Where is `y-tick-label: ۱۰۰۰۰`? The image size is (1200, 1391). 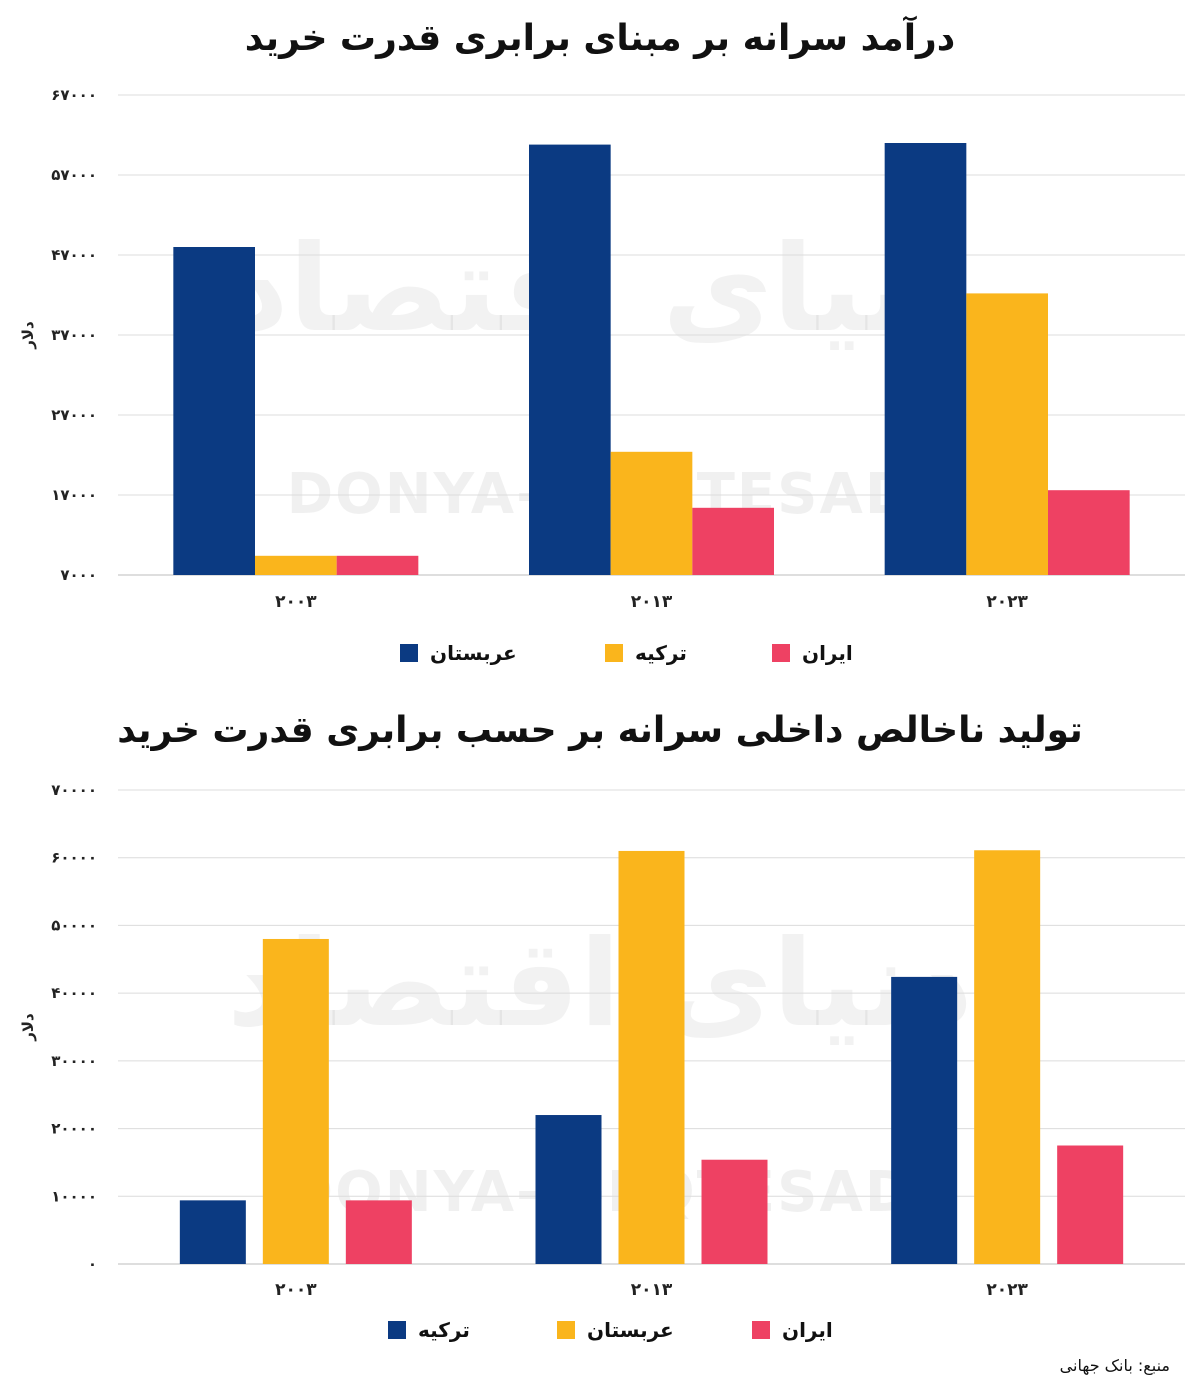
y-tick-label: ۱۰۰۰۰ is located at coordinates (74, 1196).